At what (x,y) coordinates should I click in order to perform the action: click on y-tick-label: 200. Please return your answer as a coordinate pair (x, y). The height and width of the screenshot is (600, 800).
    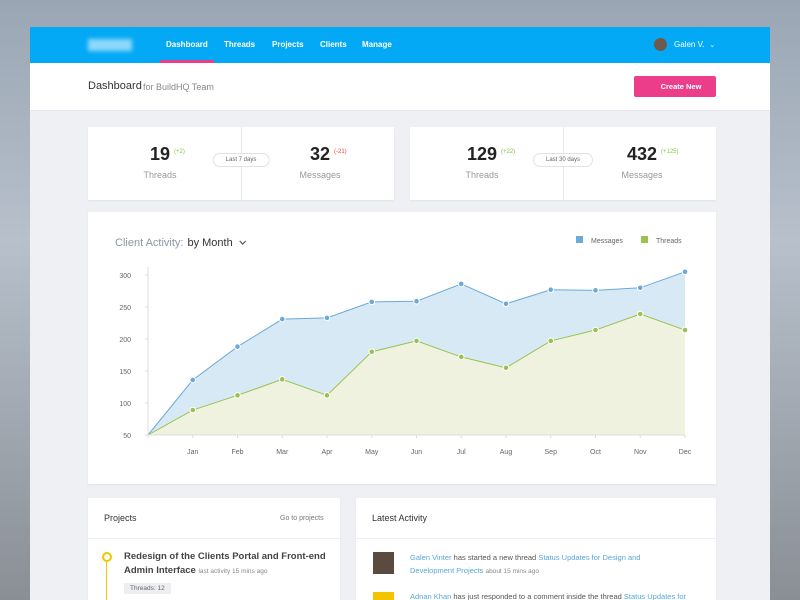
    Looking at the image, I should click on (125, 340).